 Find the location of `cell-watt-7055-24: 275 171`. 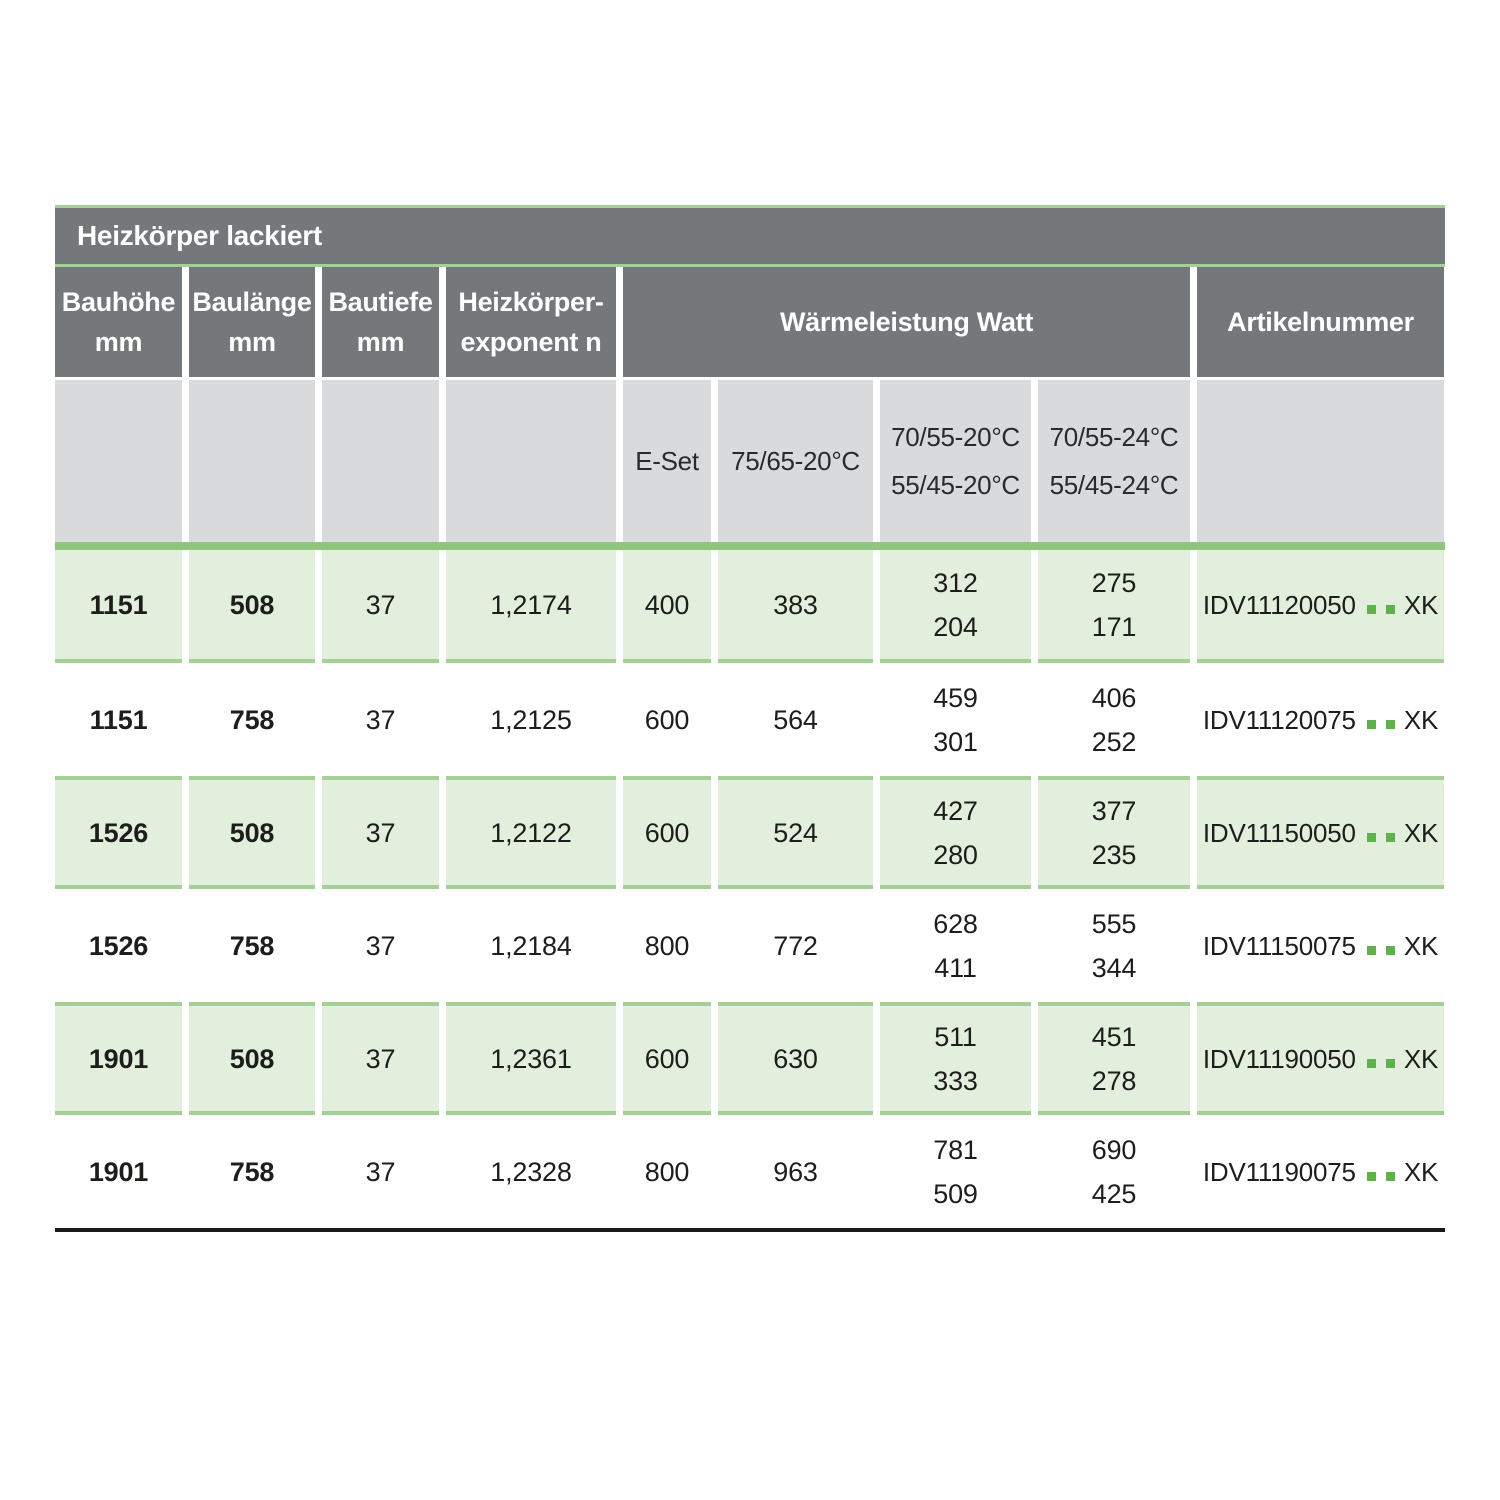

cell-watt-7055-24: 275 171 is located at coordinates (1114, 606).